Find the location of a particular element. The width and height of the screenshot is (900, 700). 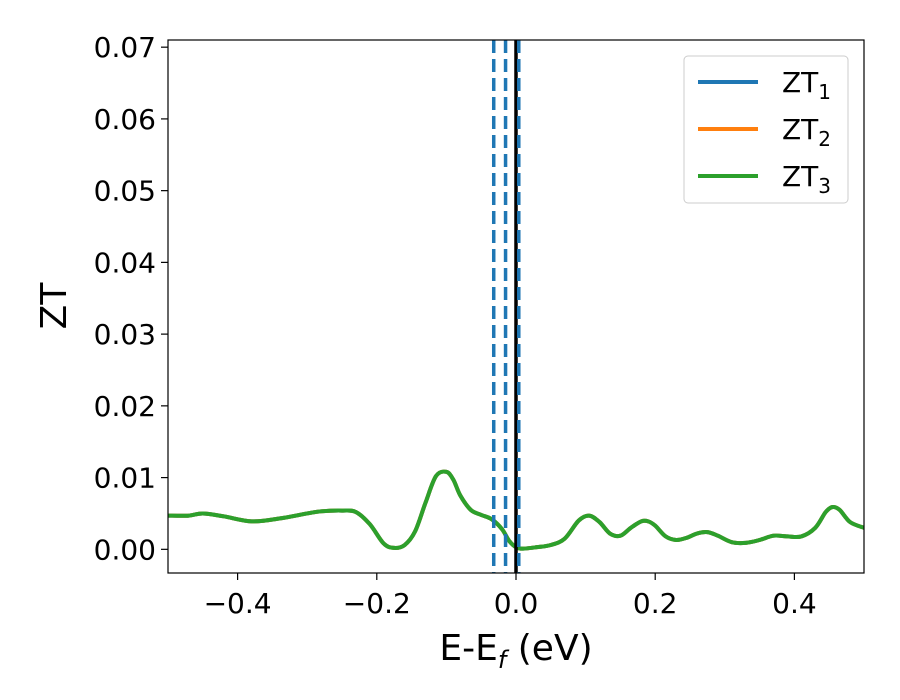

x-tick-label: −0.4 is located at coordinates (238, 603).